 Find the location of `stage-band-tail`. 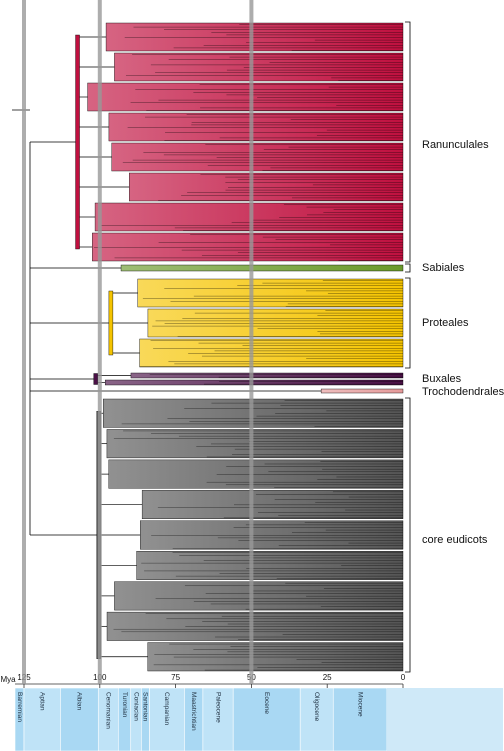

stage-band-tail is located at coordinates (444, 719).